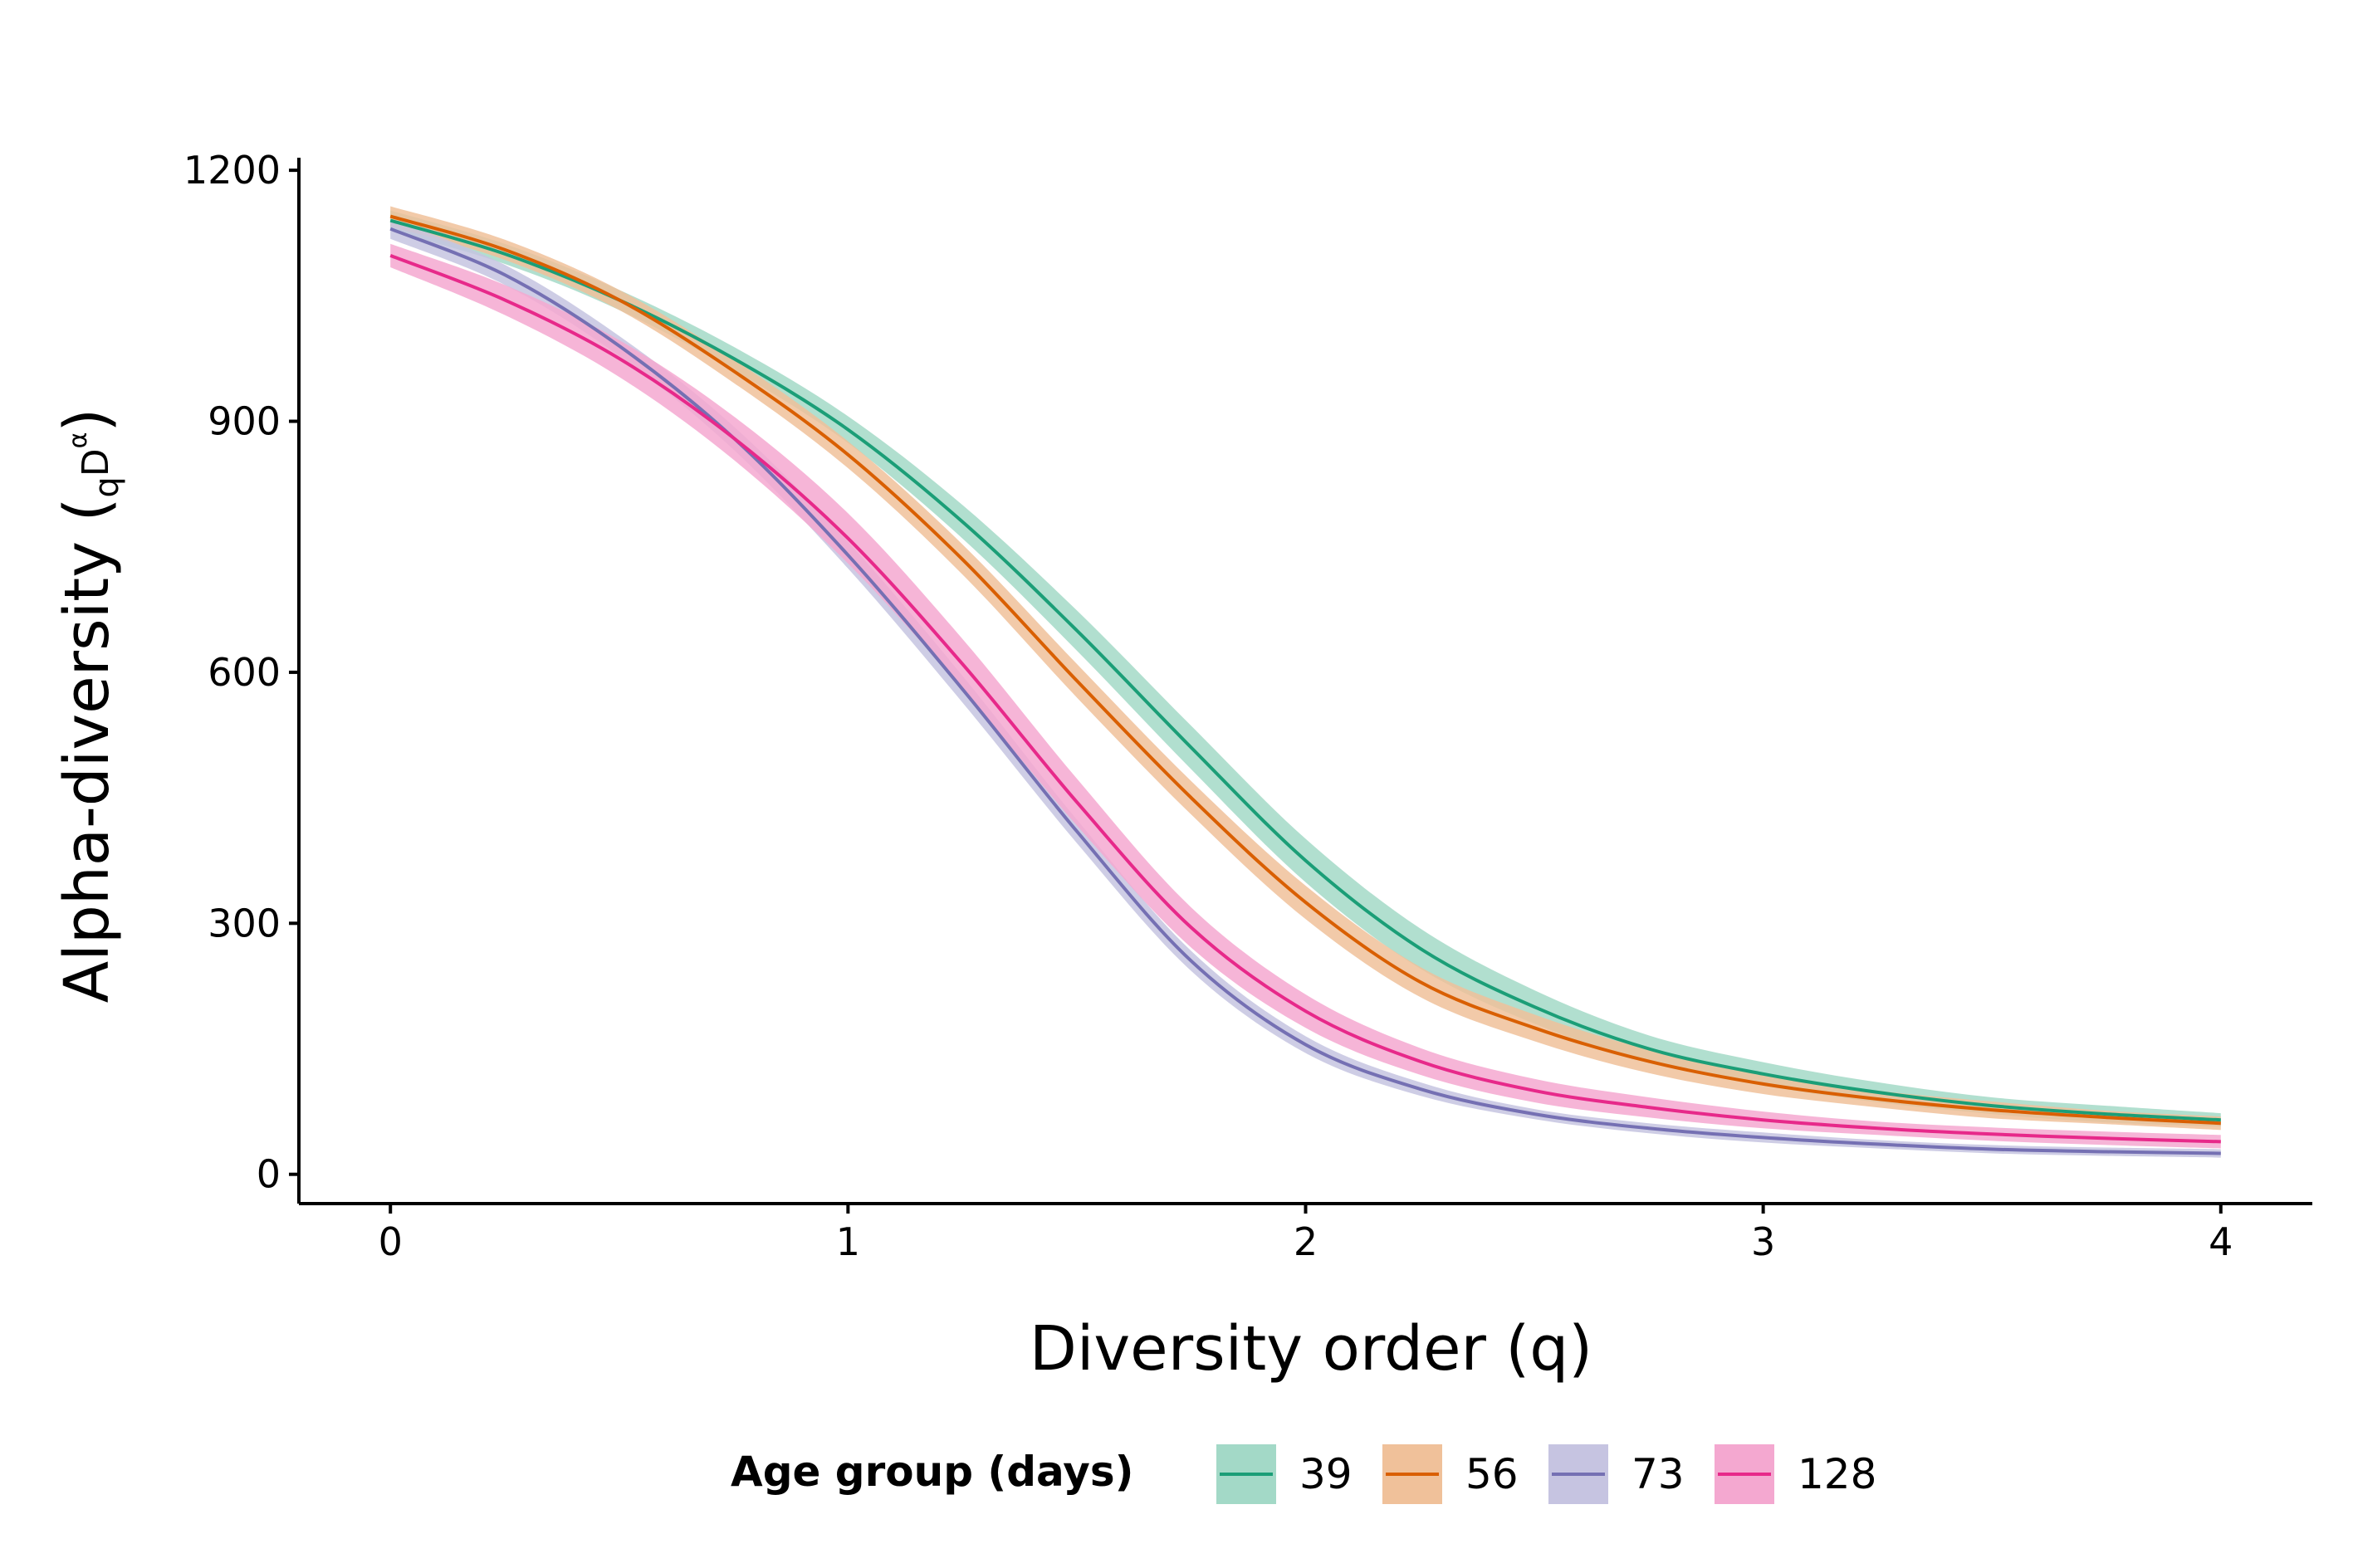 Image resolution: width=2353 pixels, height=1568 pixels. I want to click on y-axis-title-sup: α, so click(78, 441).